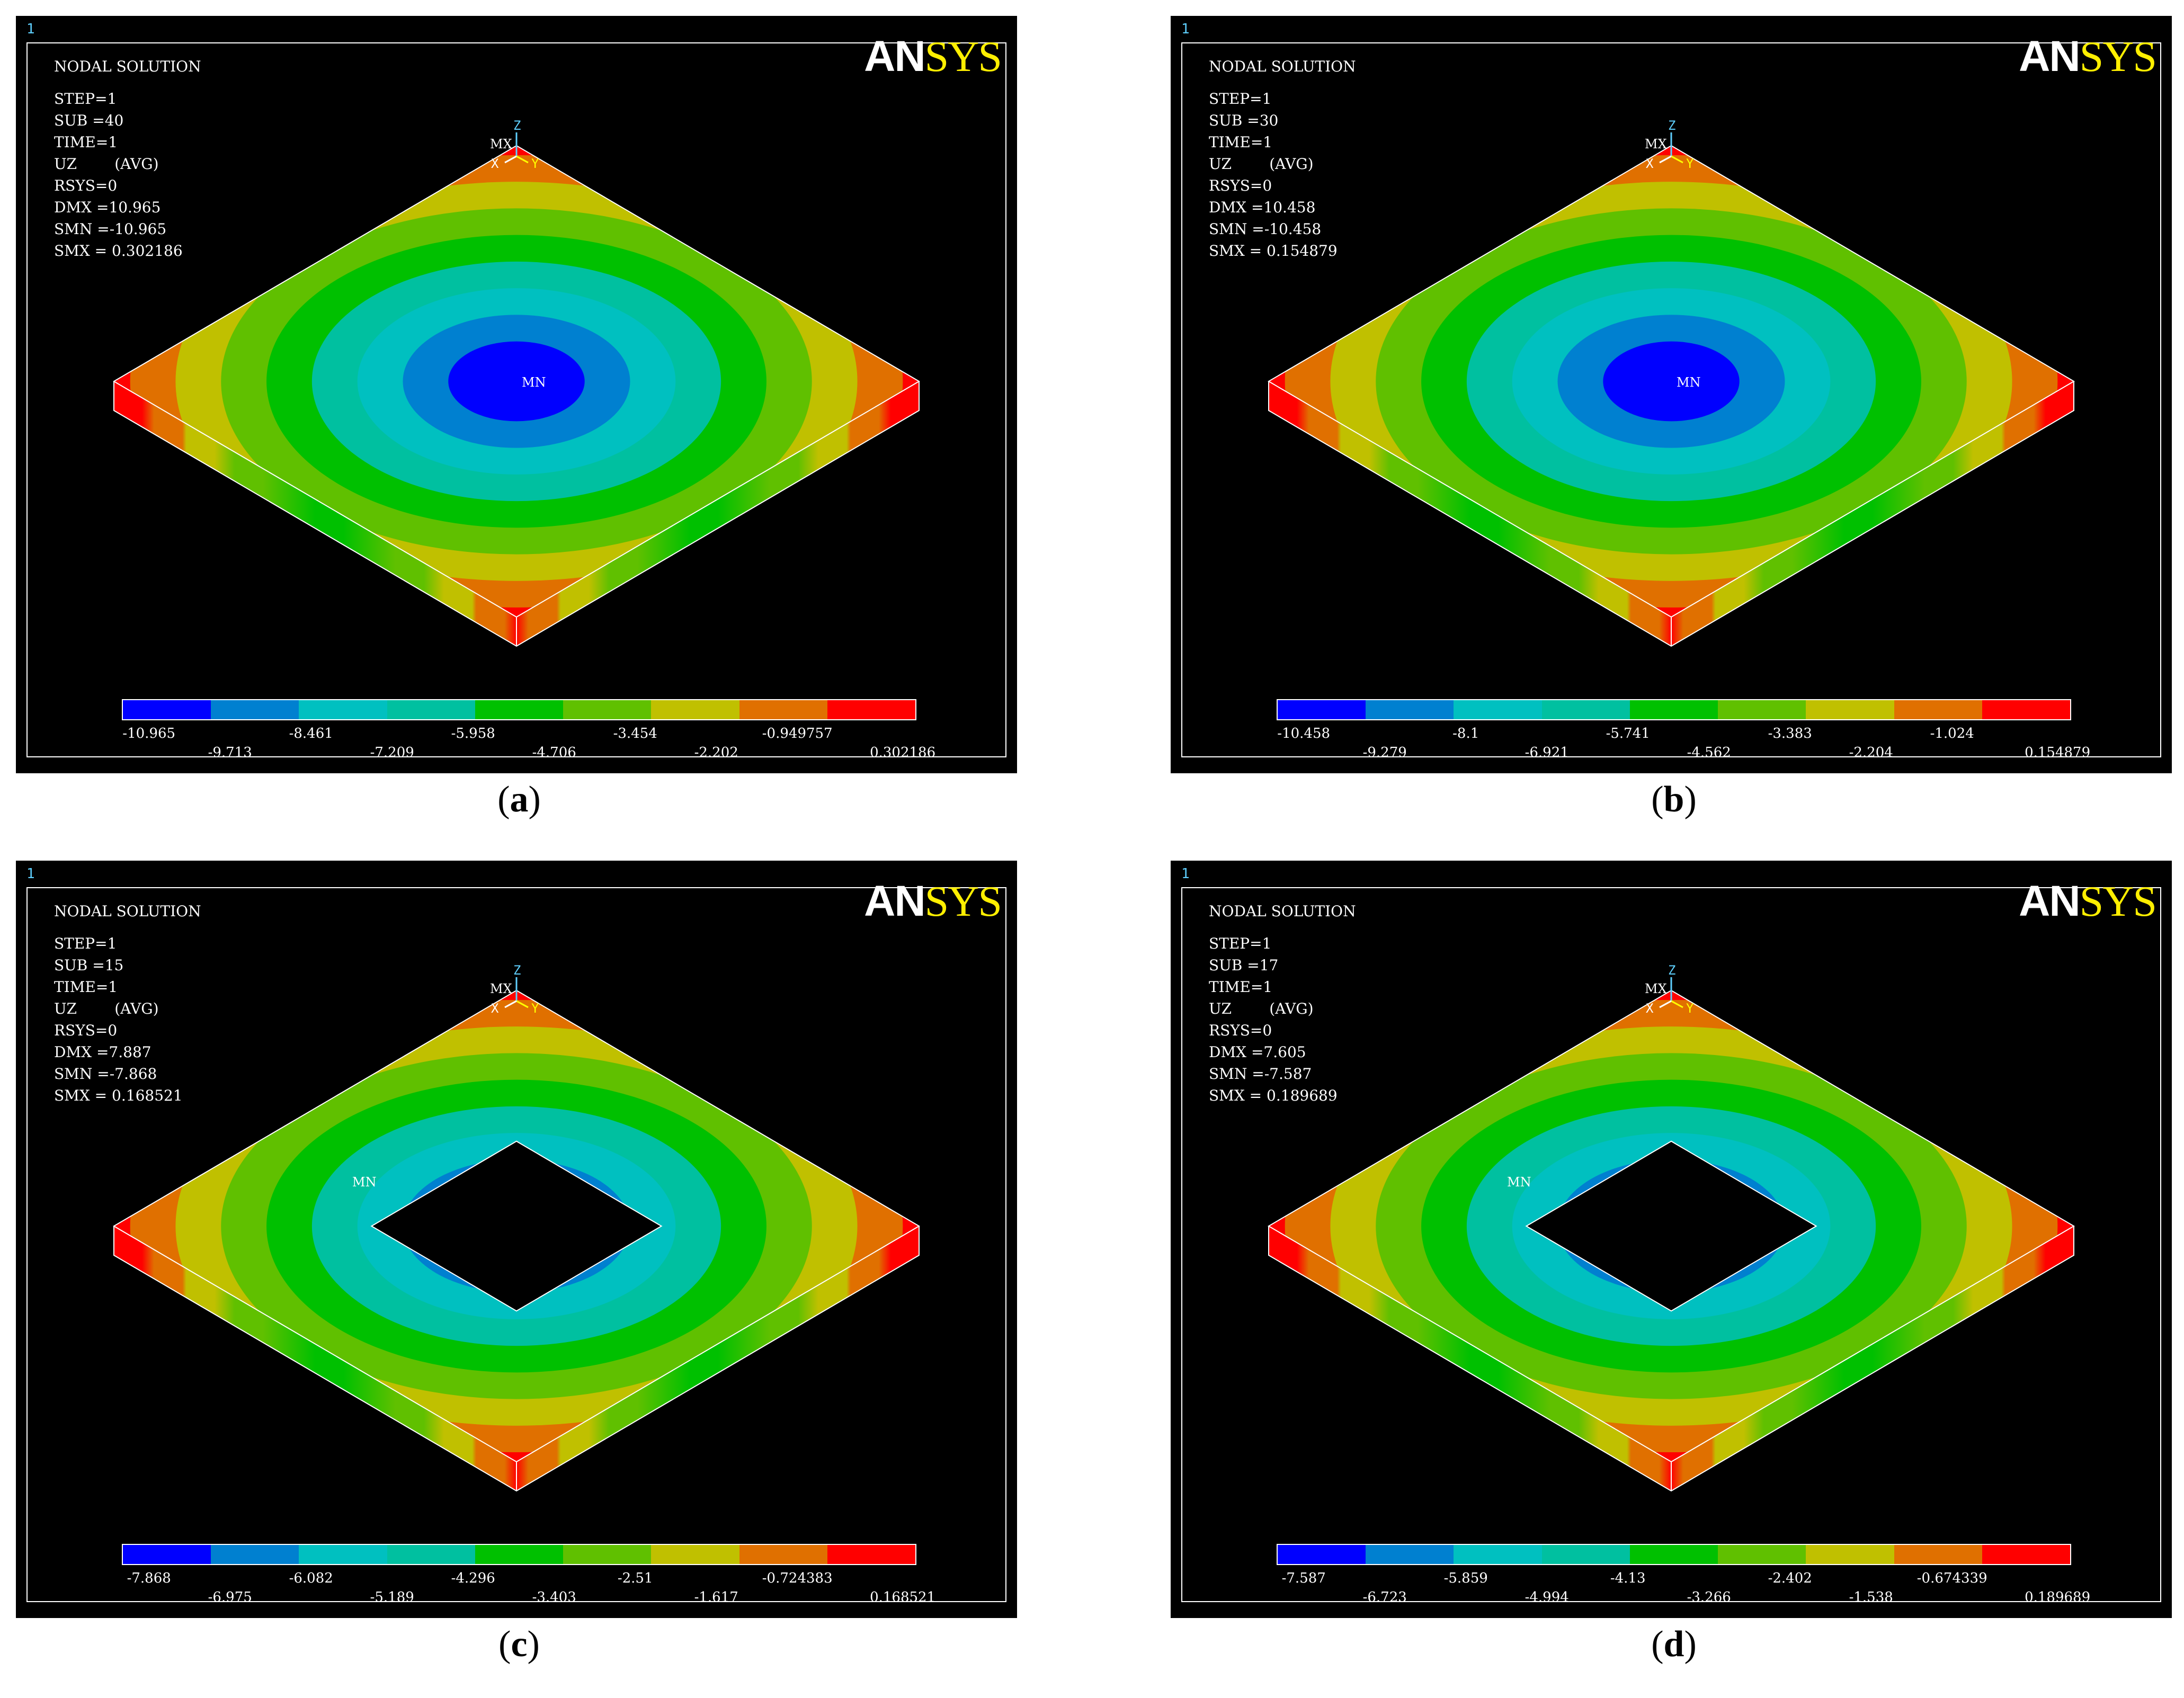 The image size is (2184, 1698). What do you see at coordinates (1257, 1052) in the screenshot?
I see `info-line: DMX =7.605` at bounding box center [1257, 1052].